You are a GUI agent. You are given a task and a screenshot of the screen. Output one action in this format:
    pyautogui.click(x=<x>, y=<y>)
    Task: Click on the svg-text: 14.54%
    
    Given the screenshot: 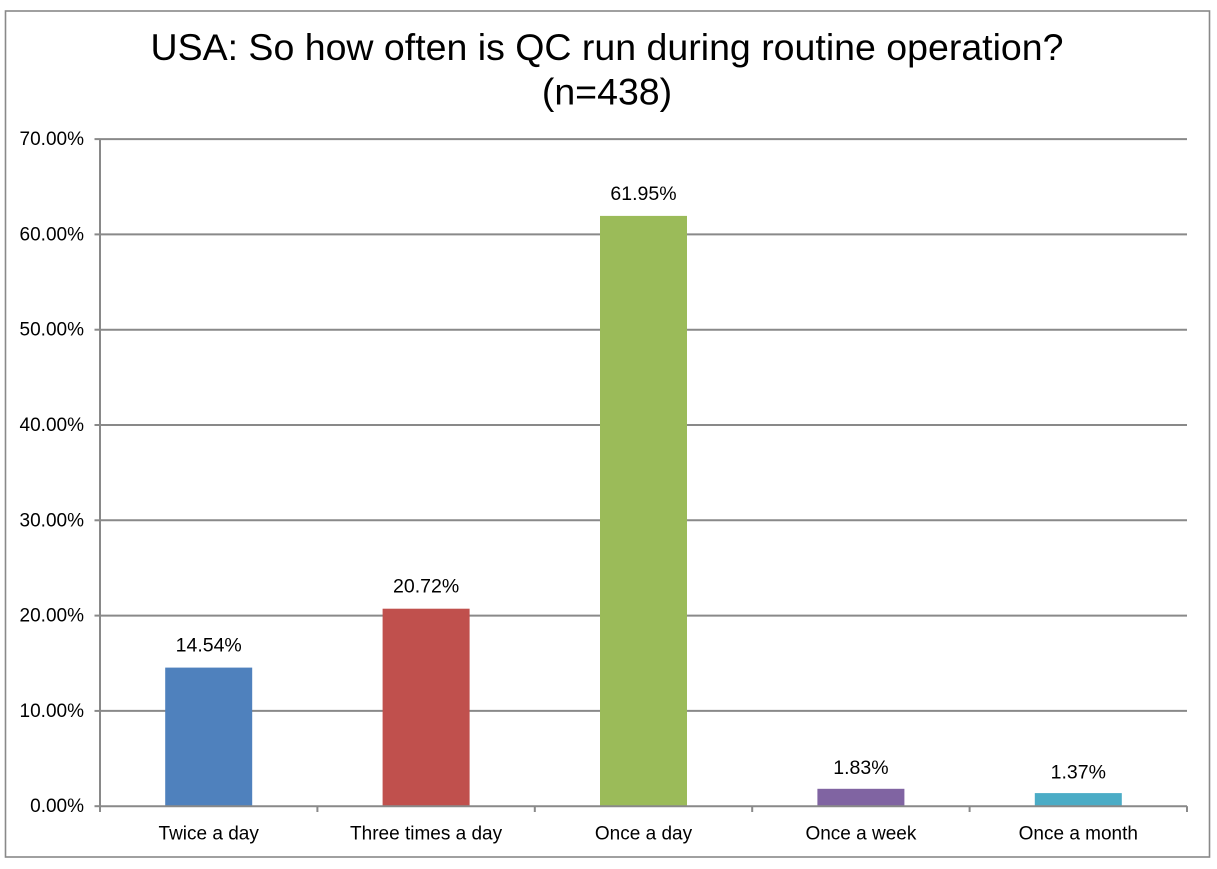 What is the action you would take?
    pyautogui.click(x=209, y=645)
    